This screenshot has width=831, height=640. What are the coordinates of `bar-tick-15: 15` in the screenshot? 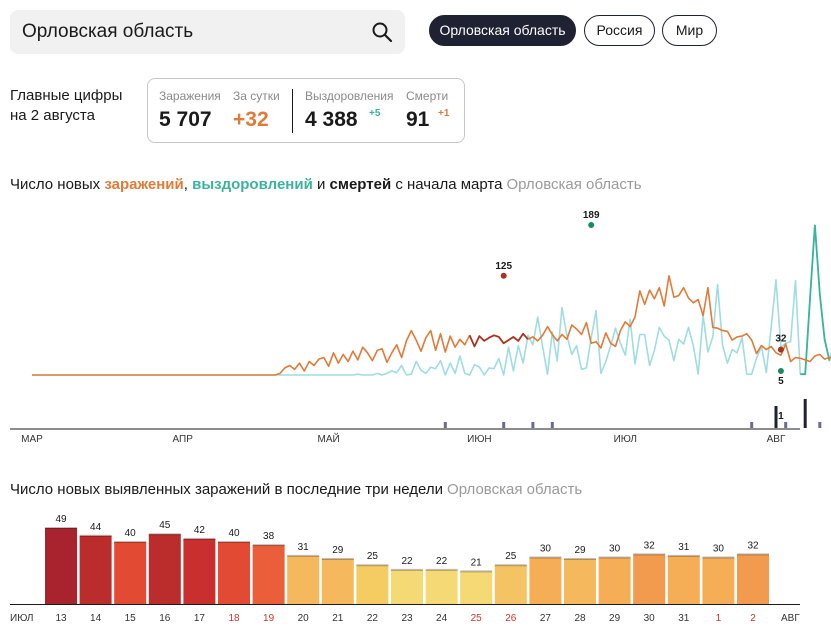 It's located at (131, 618).